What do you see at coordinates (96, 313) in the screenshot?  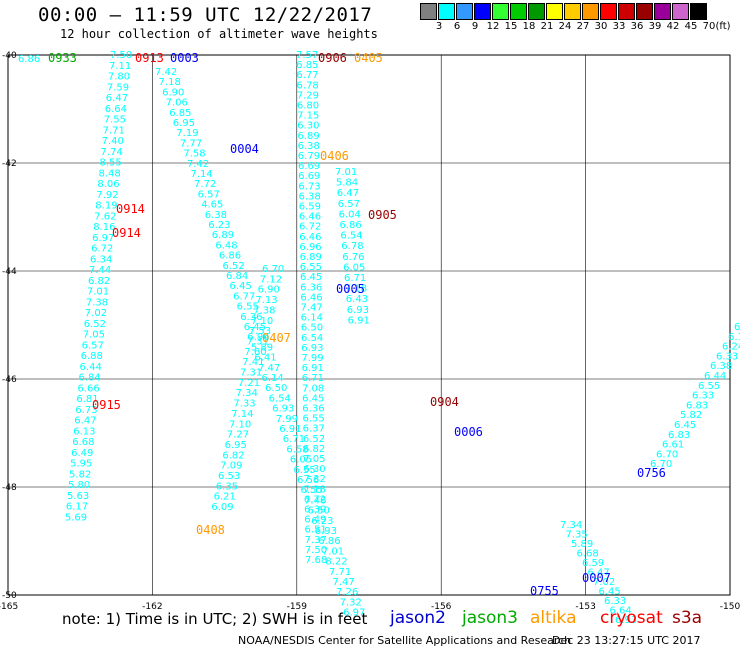 I see `swh-value: 7.02` at bounding box center [96, 313].